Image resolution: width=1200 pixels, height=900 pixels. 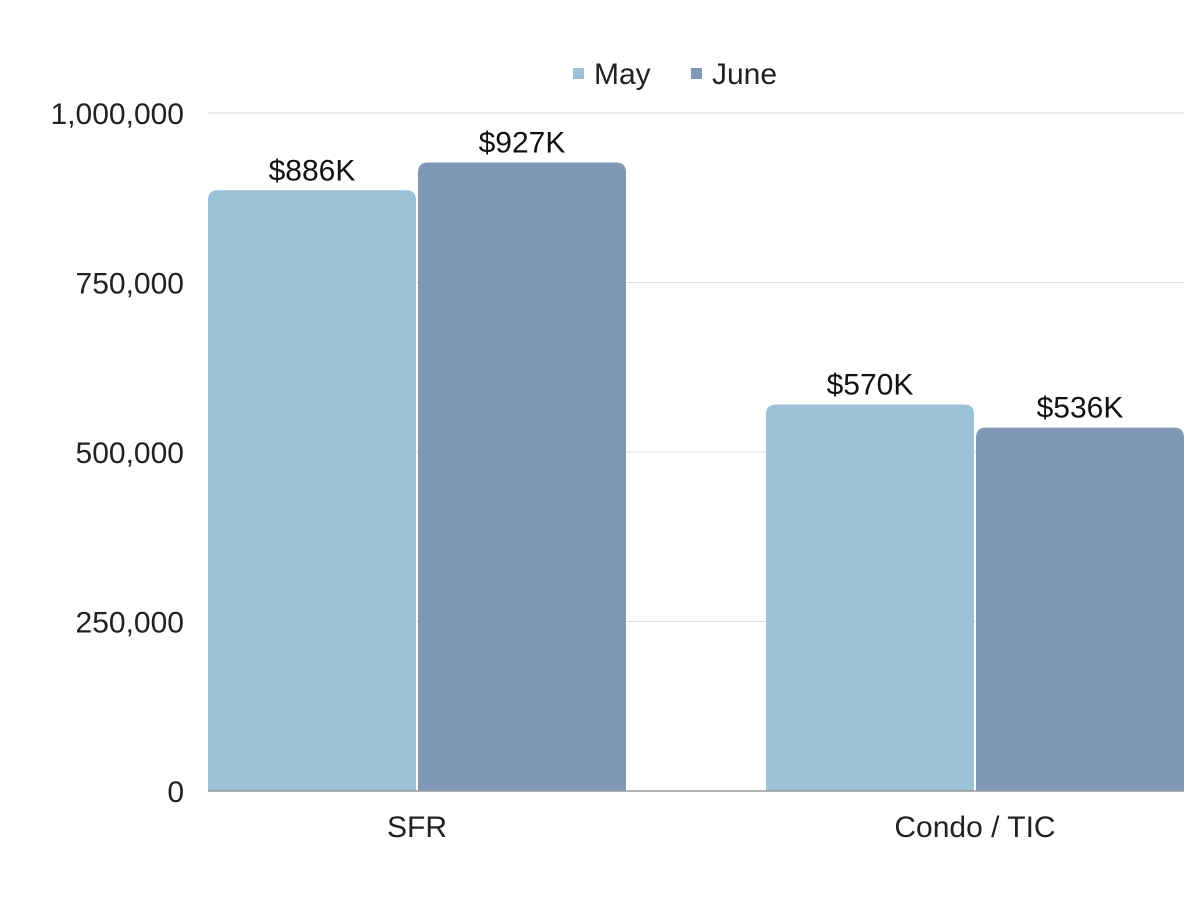 What do you see at coordinates (1080, 408) in the screenshot?
I see `data-label: $536K` at bounding box center [1080, 408].